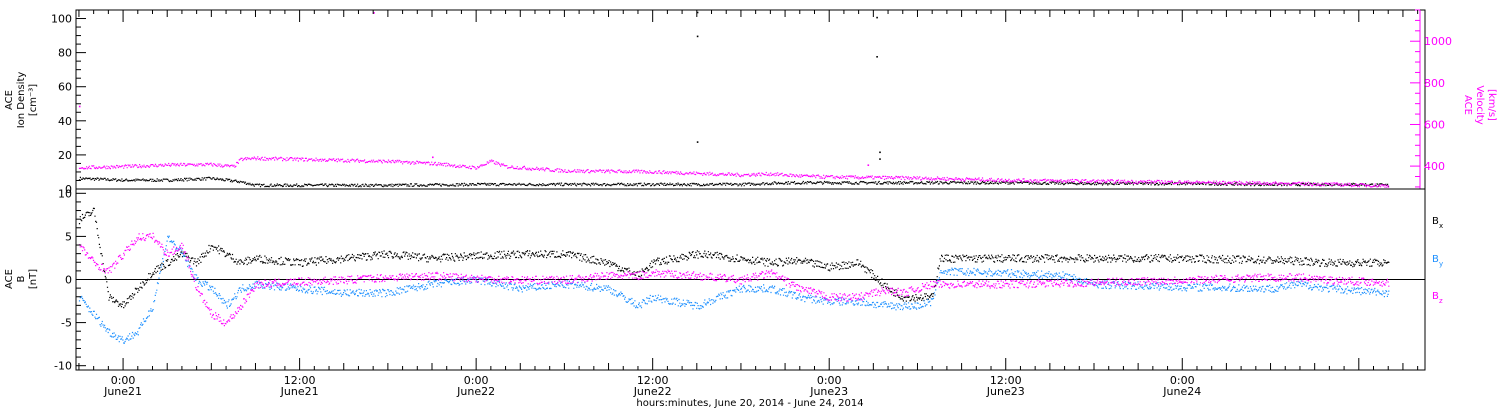 The height and width of the screenshot is (410, 1500). Describe the element at coordinates (1491, 105) in the screenshot. I see `velocity-axis-label-3: [km/s]` at that location.